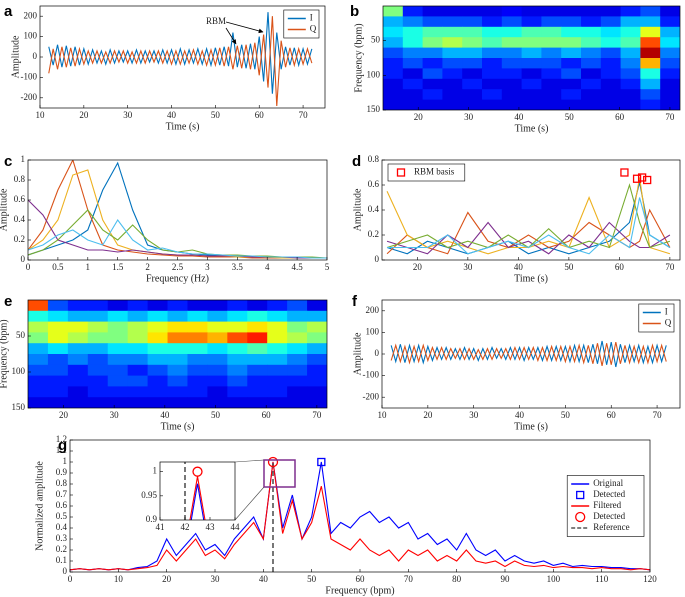  I want to click on x-tick-label: 30, so click(216, 579).